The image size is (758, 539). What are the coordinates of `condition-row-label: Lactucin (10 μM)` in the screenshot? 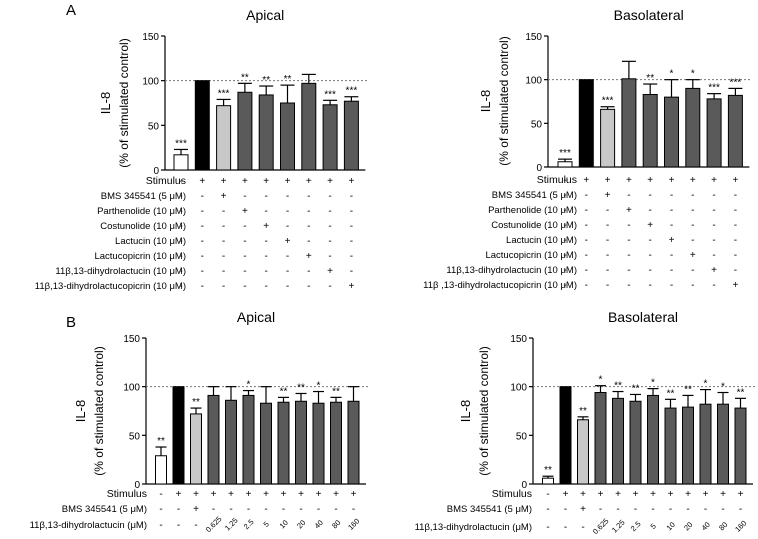 It's located at (541, 240).